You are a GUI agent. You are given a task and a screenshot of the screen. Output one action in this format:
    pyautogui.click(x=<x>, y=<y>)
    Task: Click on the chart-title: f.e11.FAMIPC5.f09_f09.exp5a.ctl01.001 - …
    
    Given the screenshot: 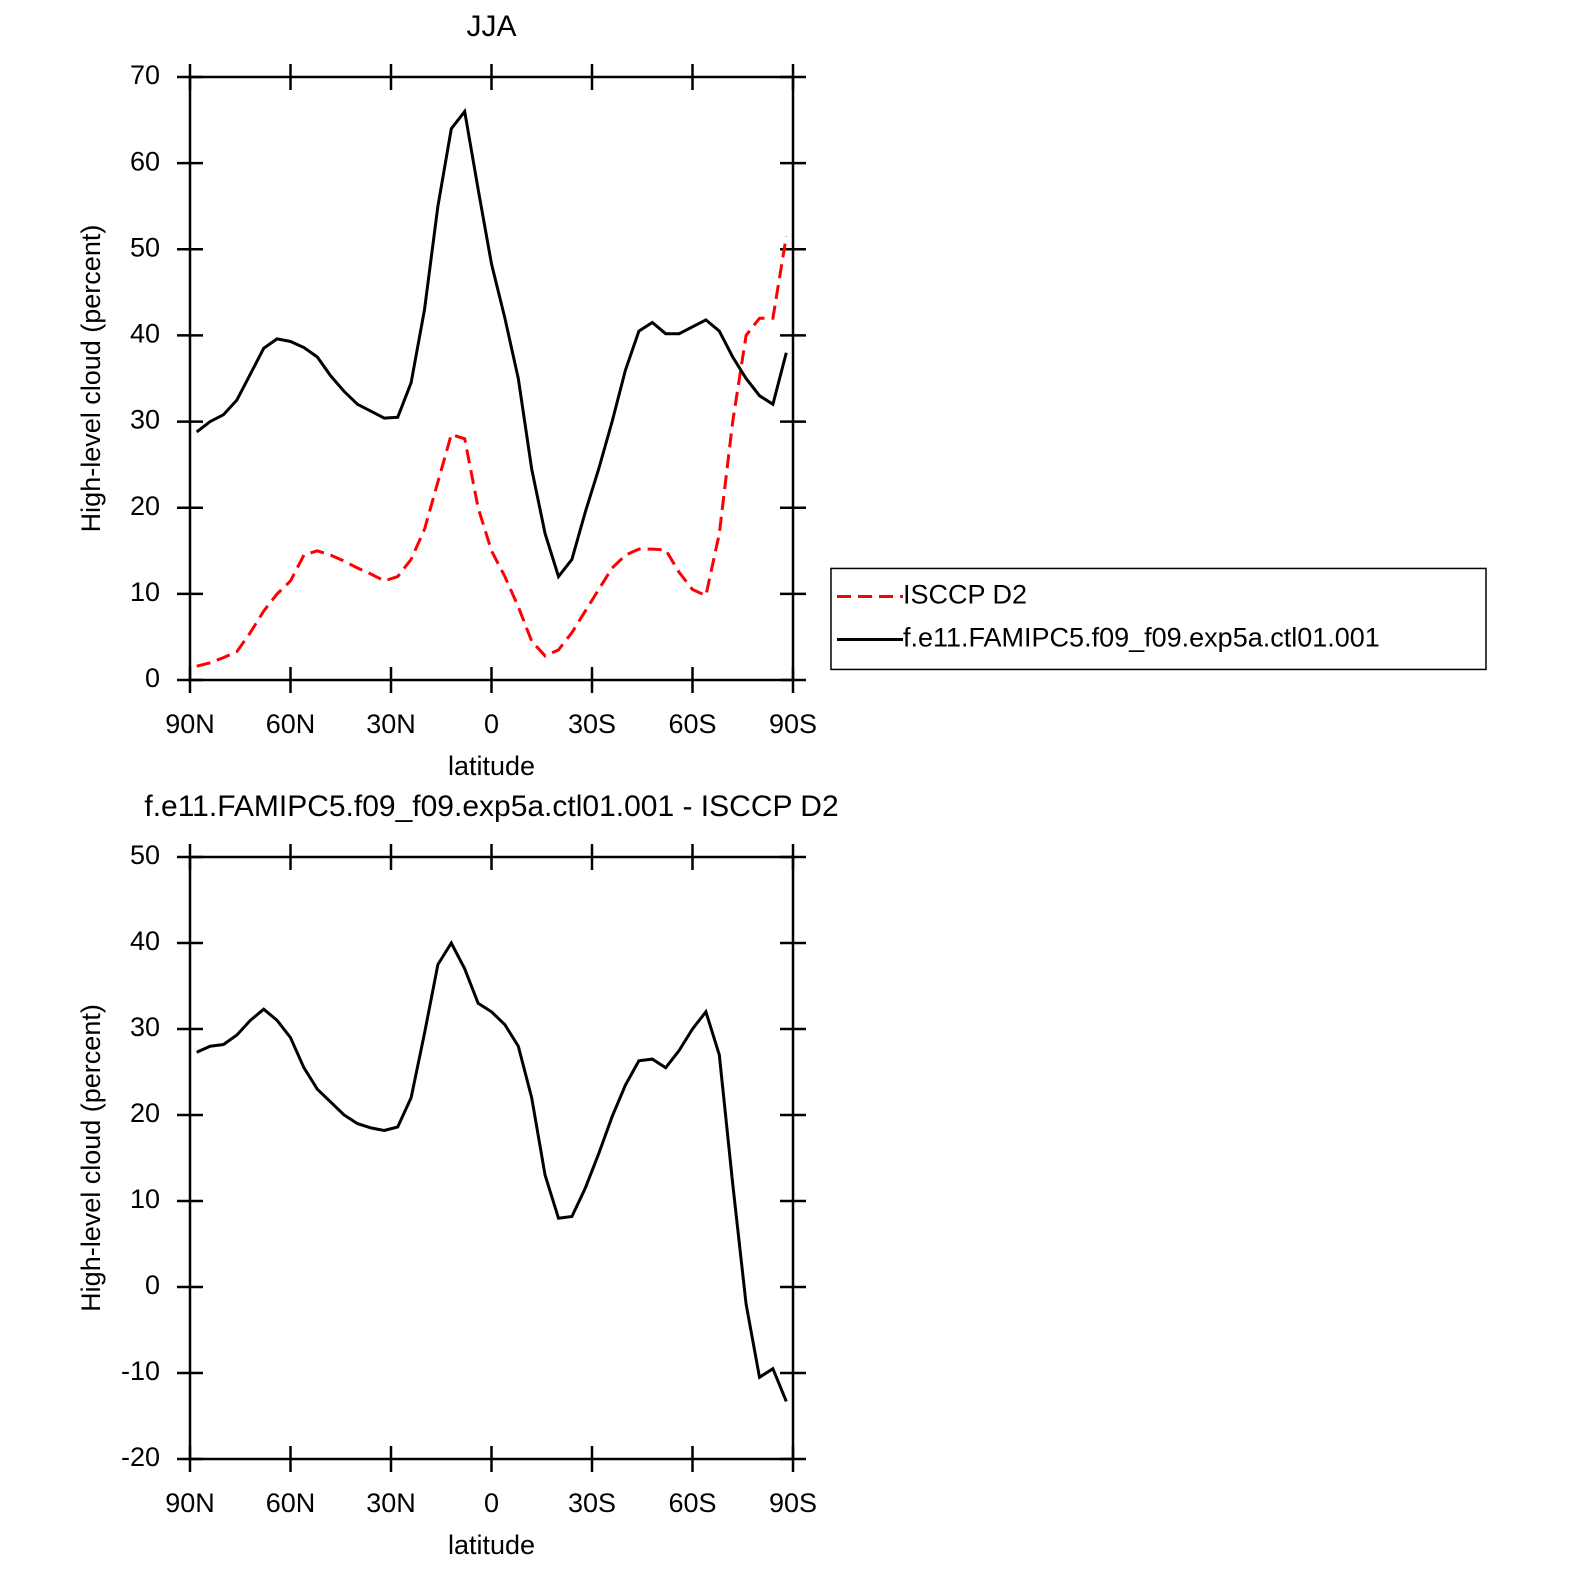 What is the action you would take?
    pyautogui.click(x=491, y=806)
    